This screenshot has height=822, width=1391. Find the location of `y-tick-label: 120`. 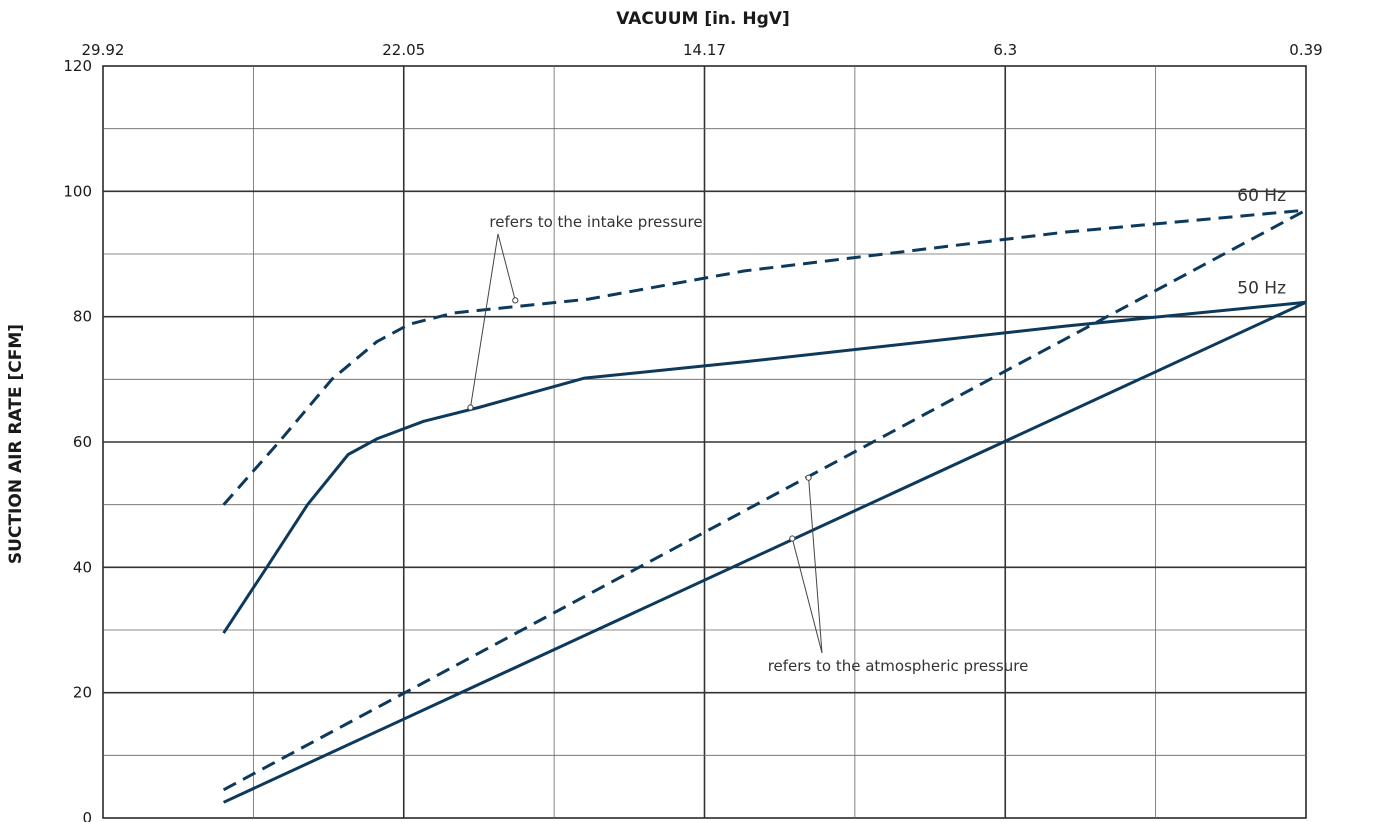

y-tick-label: 120 is located at coordinates (77, 66).